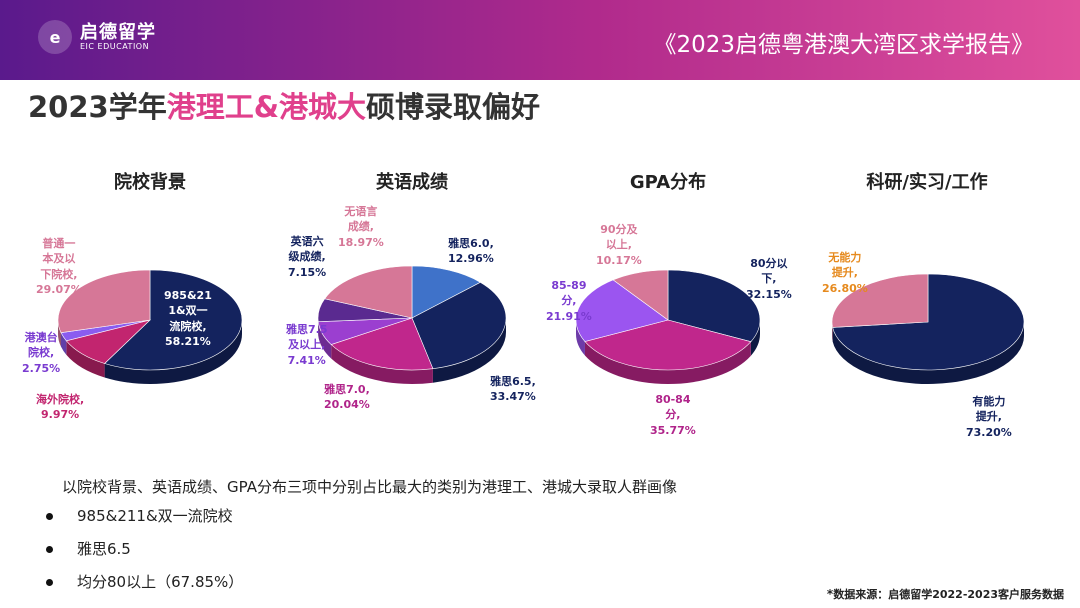  What do you see at coordinates (513, 389) in the screenshot?
I see `label-c2-ielts65: 雅思6.5, 33.47%` at bounding box center [513, 389].